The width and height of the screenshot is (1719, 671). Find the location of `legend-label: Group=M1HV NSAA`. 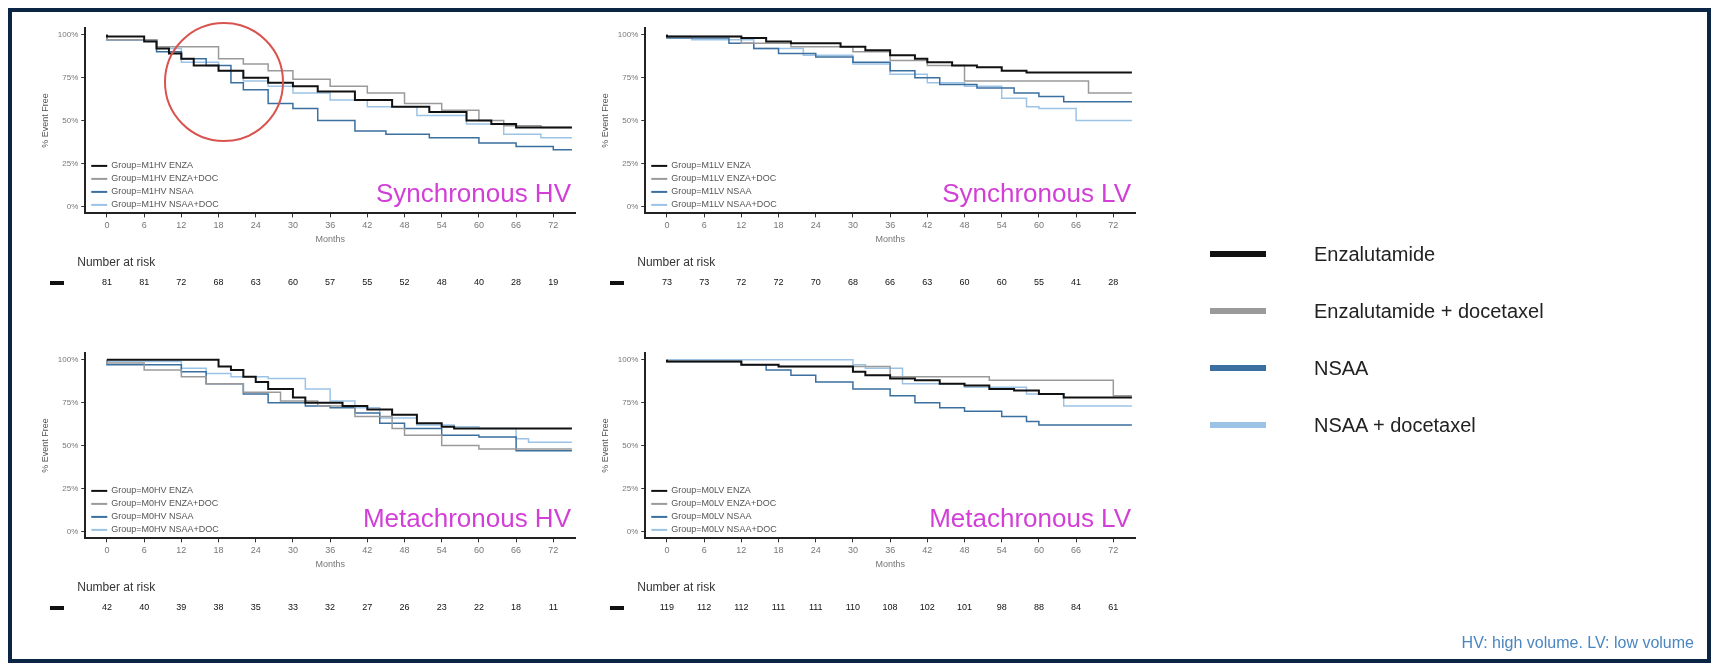

legend-label: Group=M1HV NSAA is located at coordinates (152, 191).